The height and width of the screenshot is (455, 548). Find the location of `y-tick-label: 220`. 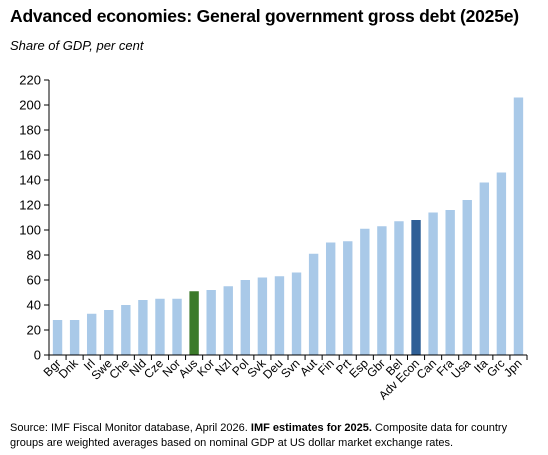

y-tick-label: 220 is located at coordinates (30, 80).